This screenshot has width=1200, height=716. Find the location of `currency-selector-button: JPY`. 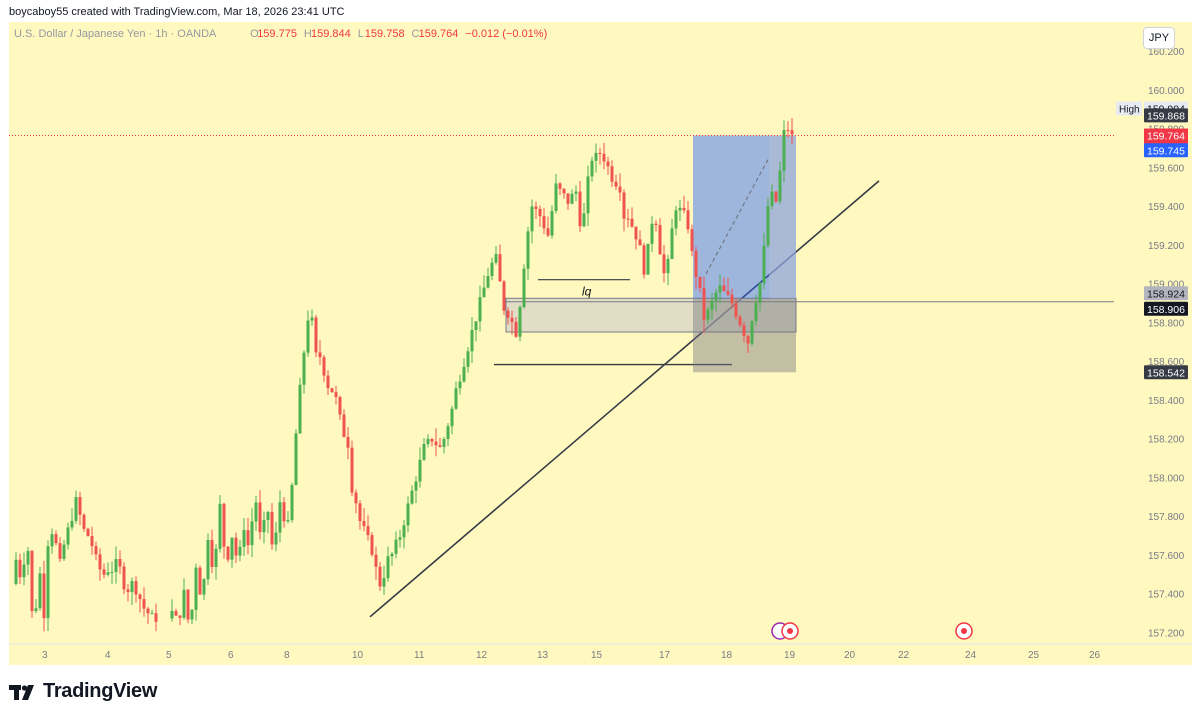

currency-selector-button: JPY is located at coordinates (1159, 38).